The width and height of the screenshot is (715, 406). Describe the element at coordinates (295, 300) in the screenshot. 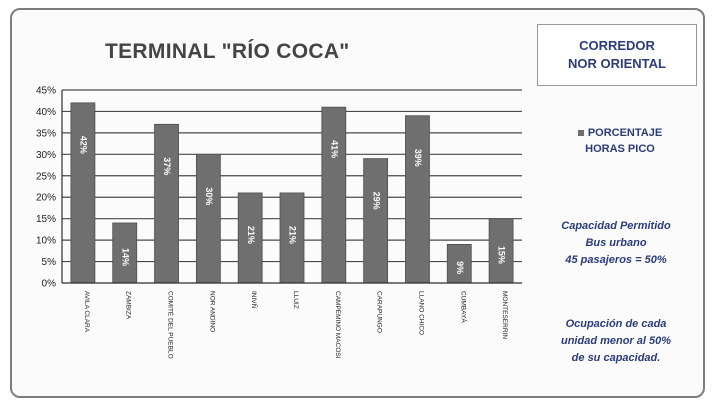

I see `x-tick-label: LLUIZ` at that location.